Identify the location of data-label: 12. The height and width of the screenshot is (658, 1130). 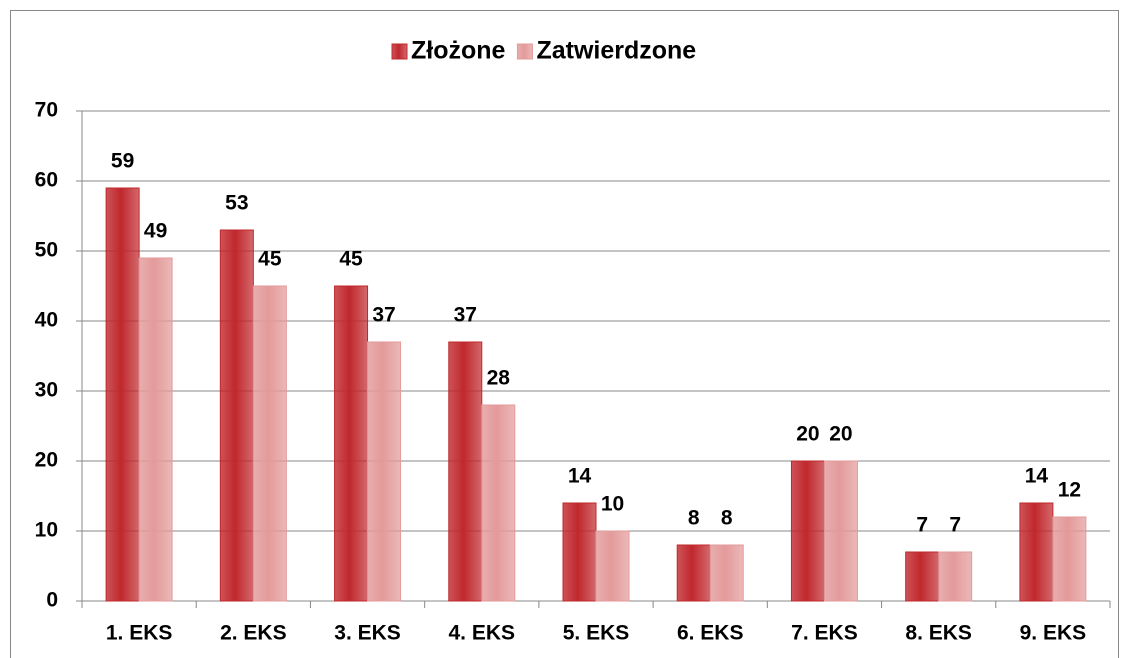
(1069, 490).